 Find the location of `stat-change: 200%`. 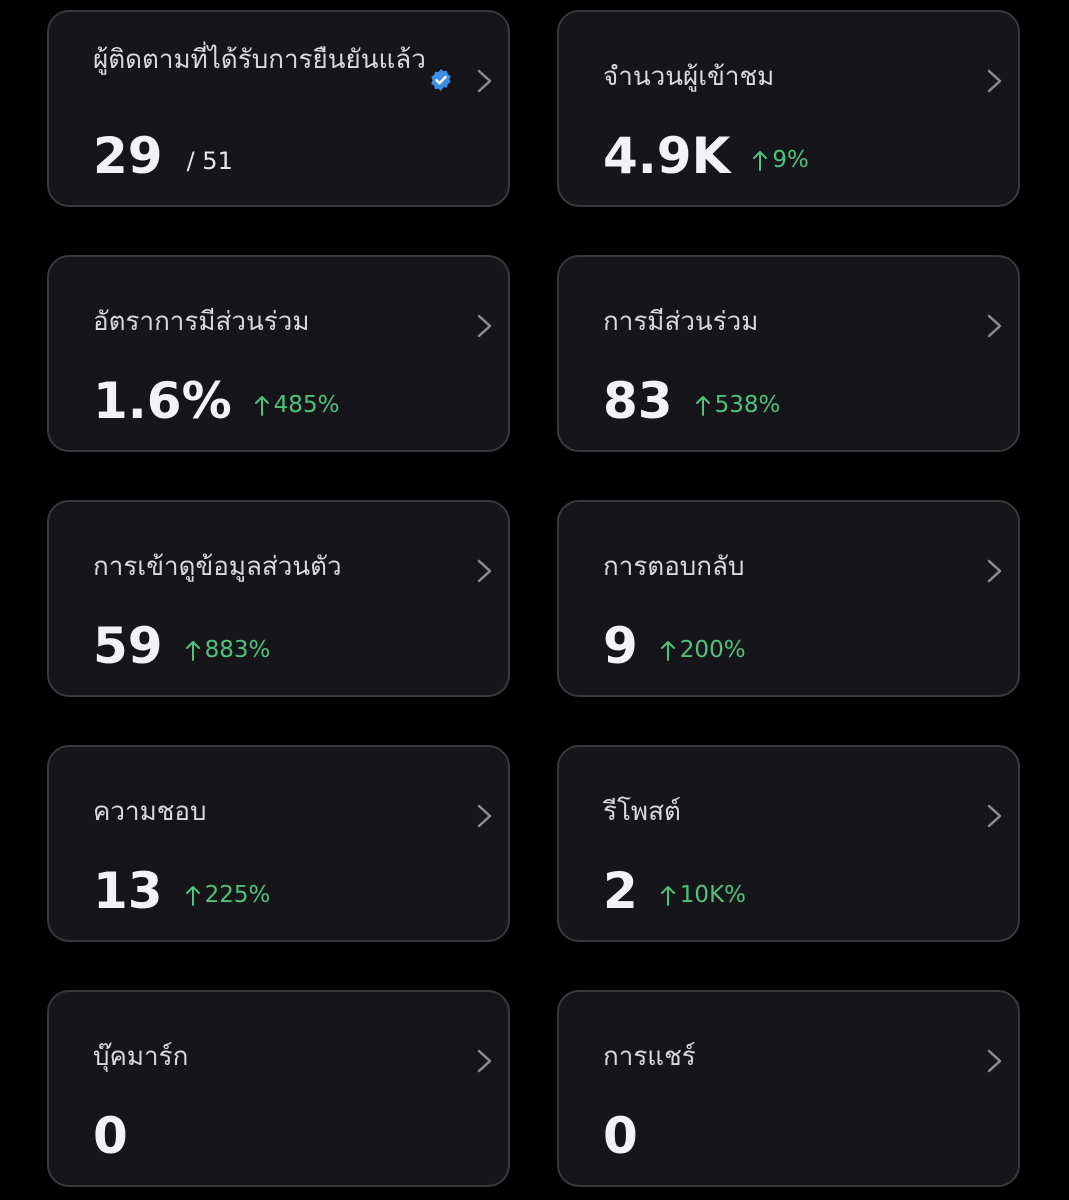

stat-change: 200% is located at coordinates (703, 650).